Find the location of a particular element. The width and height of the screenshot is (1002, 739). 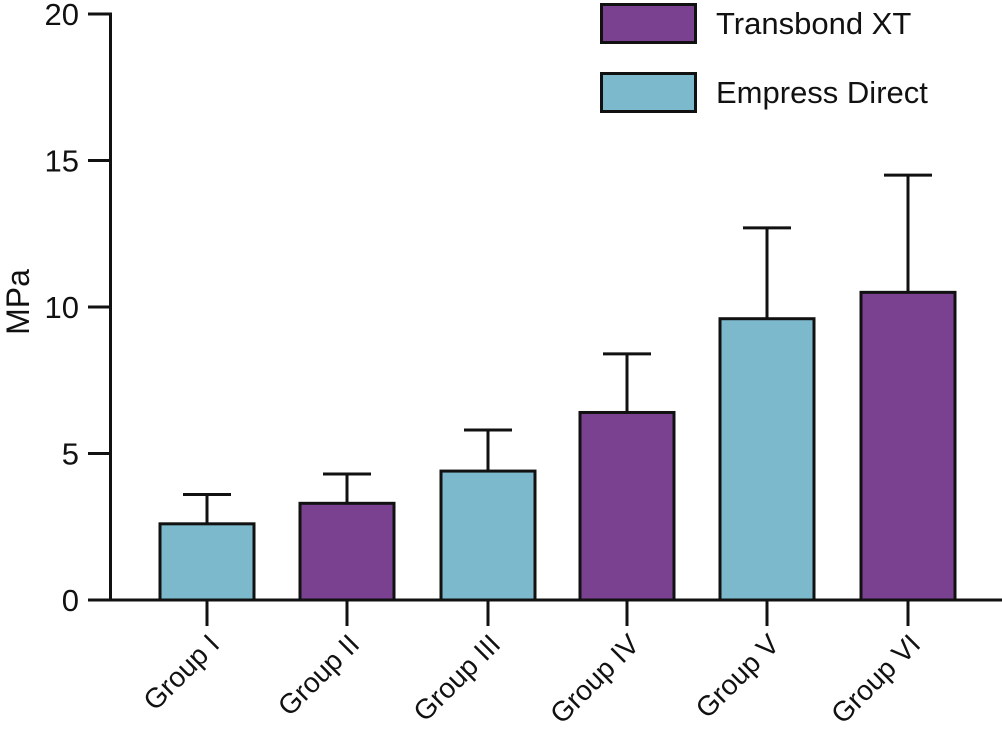

x-tick-label-group-iii: Group III is located at coordinates (456, 677).